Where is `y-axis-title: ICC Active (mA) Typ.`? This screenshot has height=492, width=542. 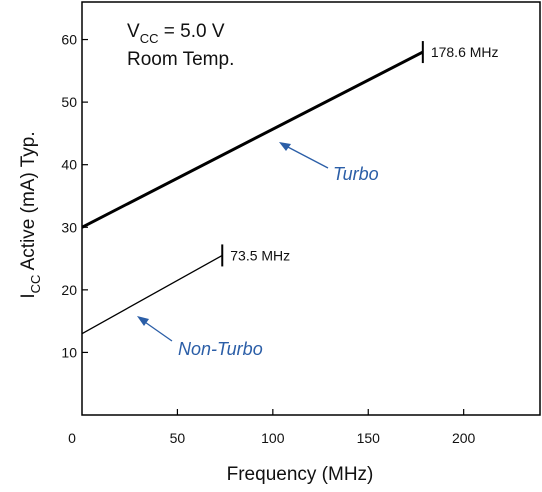
y-axis-title: ICC Active (mA) Typ. is located at coordinates (30, 214).